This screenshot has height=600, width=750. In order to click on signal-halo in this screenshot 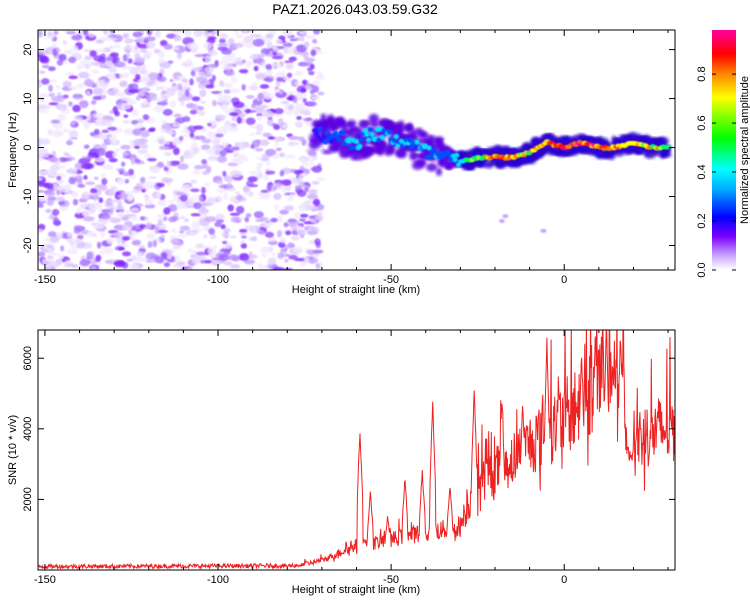, I will do `click(401, 124)`.